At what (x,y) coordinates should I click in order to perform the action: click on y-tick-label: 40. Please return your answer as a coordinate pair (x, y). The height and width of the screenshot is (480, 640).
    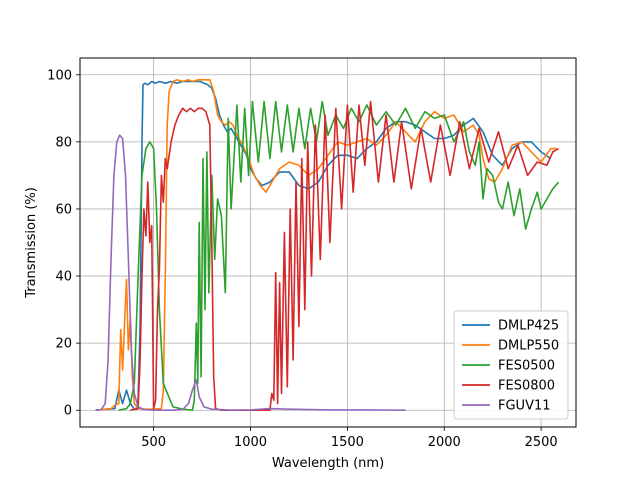
    Looking at the image, I should click on (63, 277).